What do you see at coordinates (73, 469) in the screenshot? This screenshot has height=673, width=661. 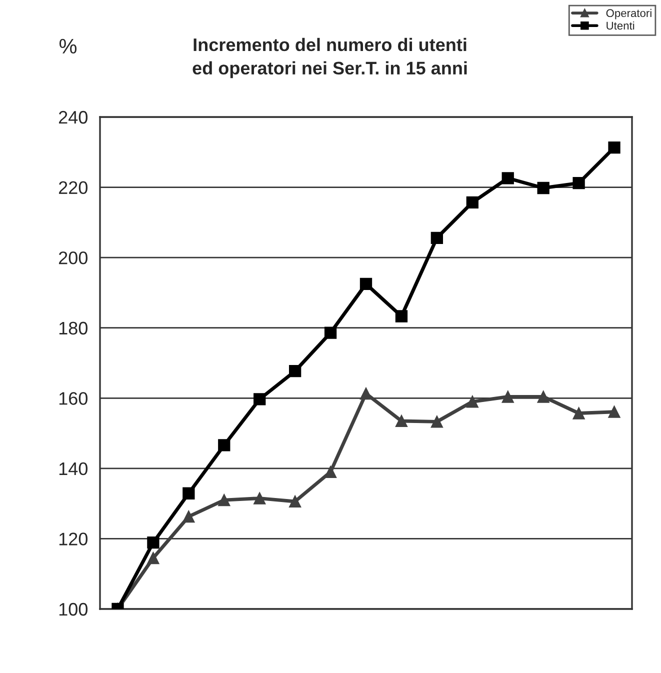 I see `y-tick-label: 140` at bounding box center [73, 469].